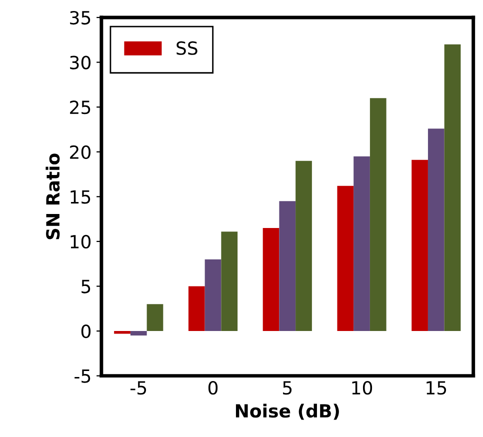  Describe the element at coordinates (436, 388) in the screenshot. I see `x-tick-label: 15` at that location.